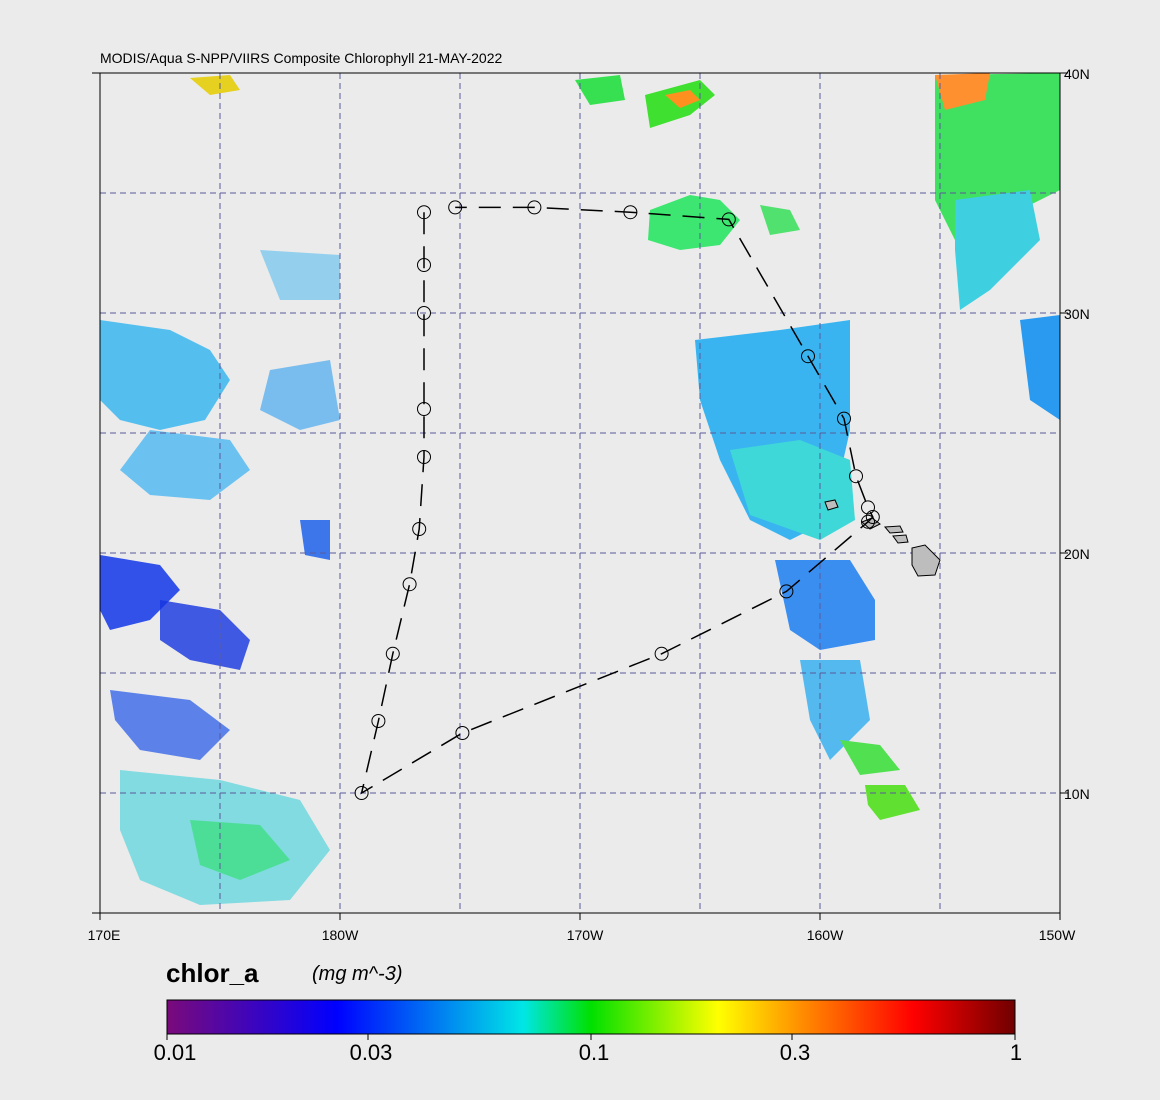 Image resolution: width=1160 pixels, height=1100 pixels. I want to click on hawaiian-islands, so click(882, 538).